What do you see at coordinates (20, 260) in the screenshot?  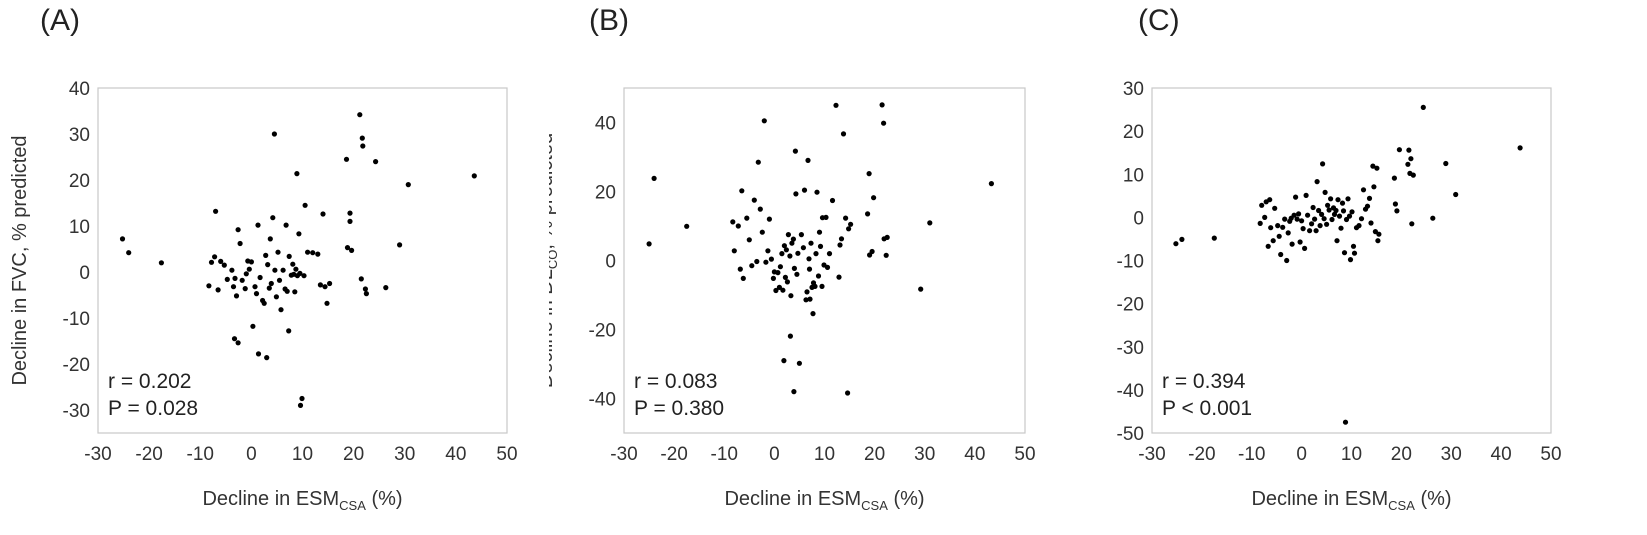 I see `y-axis-title: Decline in FVC, % predicted` at bounding box center [20, 260].